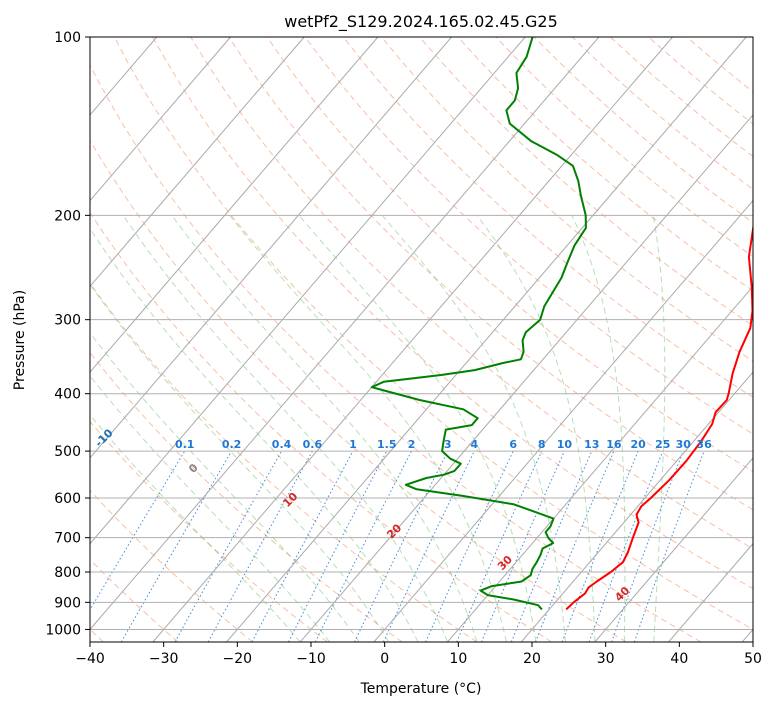  What do you see at coordinates (313, 444) in the screenshot?
I see `mixing-ratio-label: 0.6` at bounding box center [313, 444].